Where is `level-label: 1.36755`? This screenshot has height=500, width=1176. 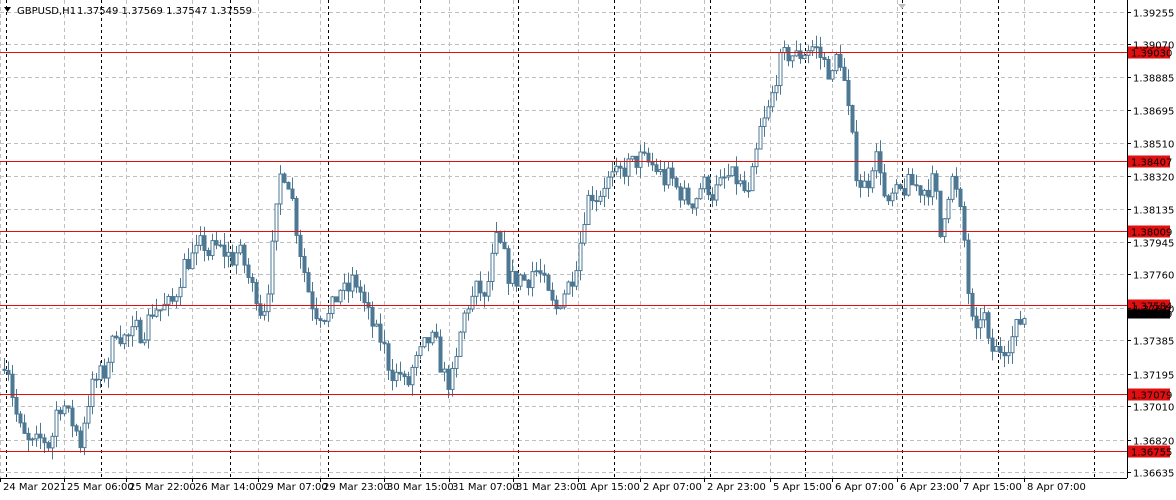
level-label: 1.36755 is located at coordinates (1151, 453).